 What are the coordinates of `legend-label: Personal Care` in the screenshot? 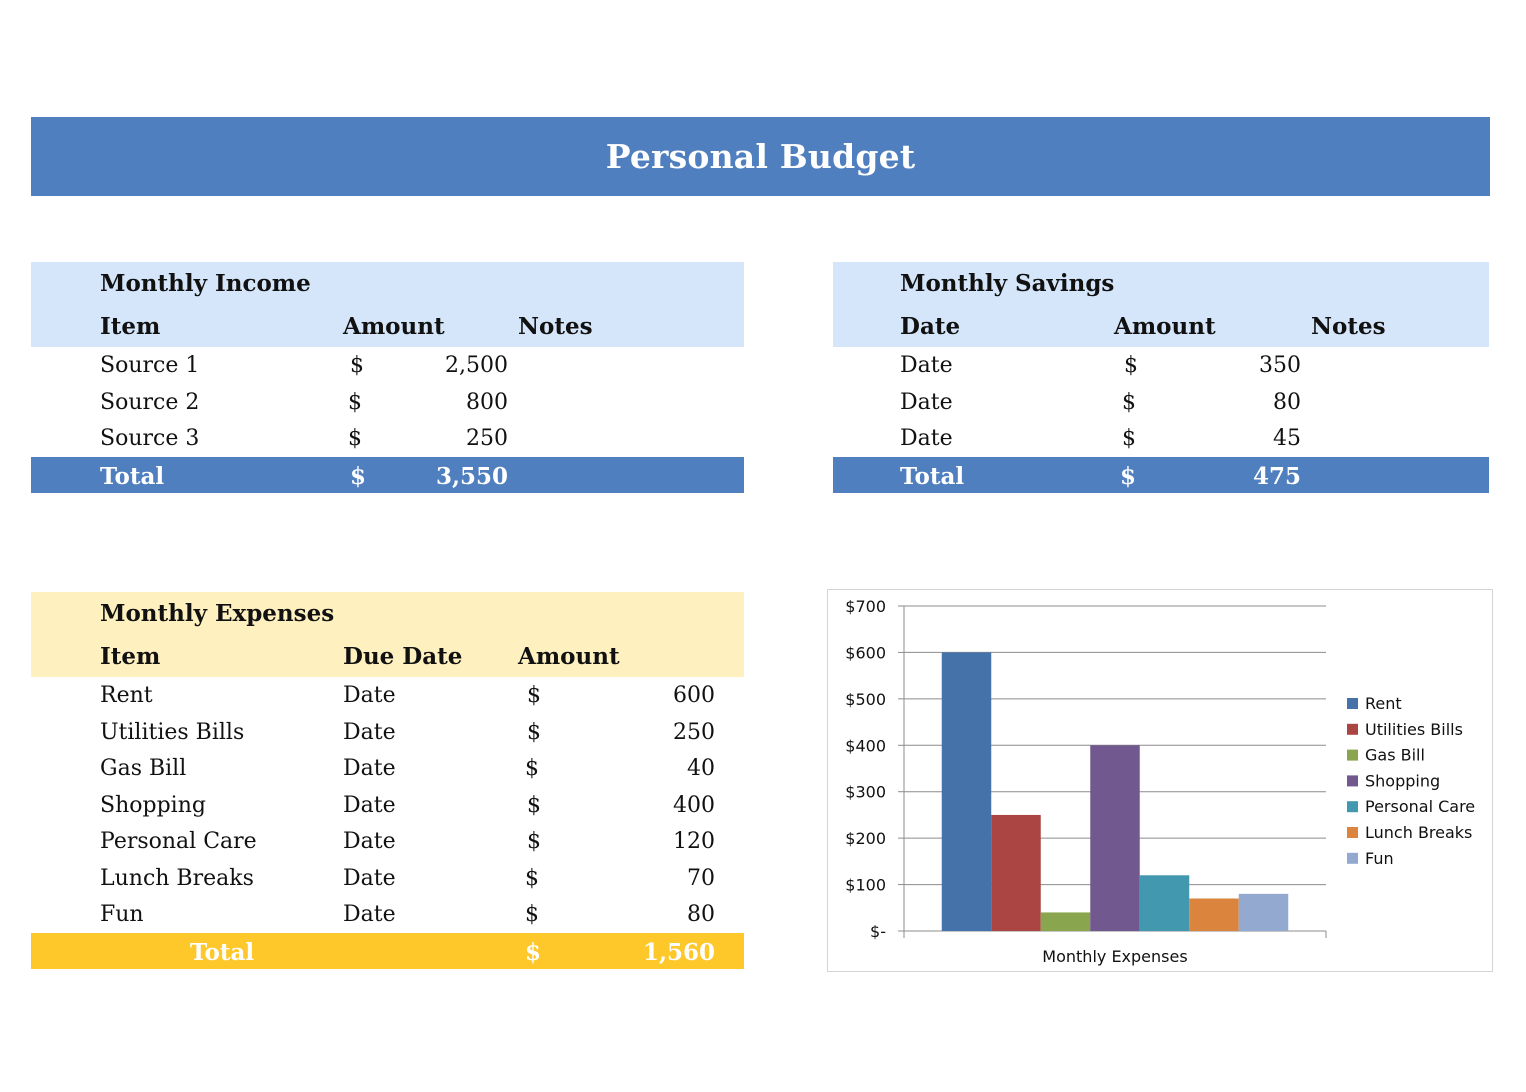 It's located at (1420, 806).